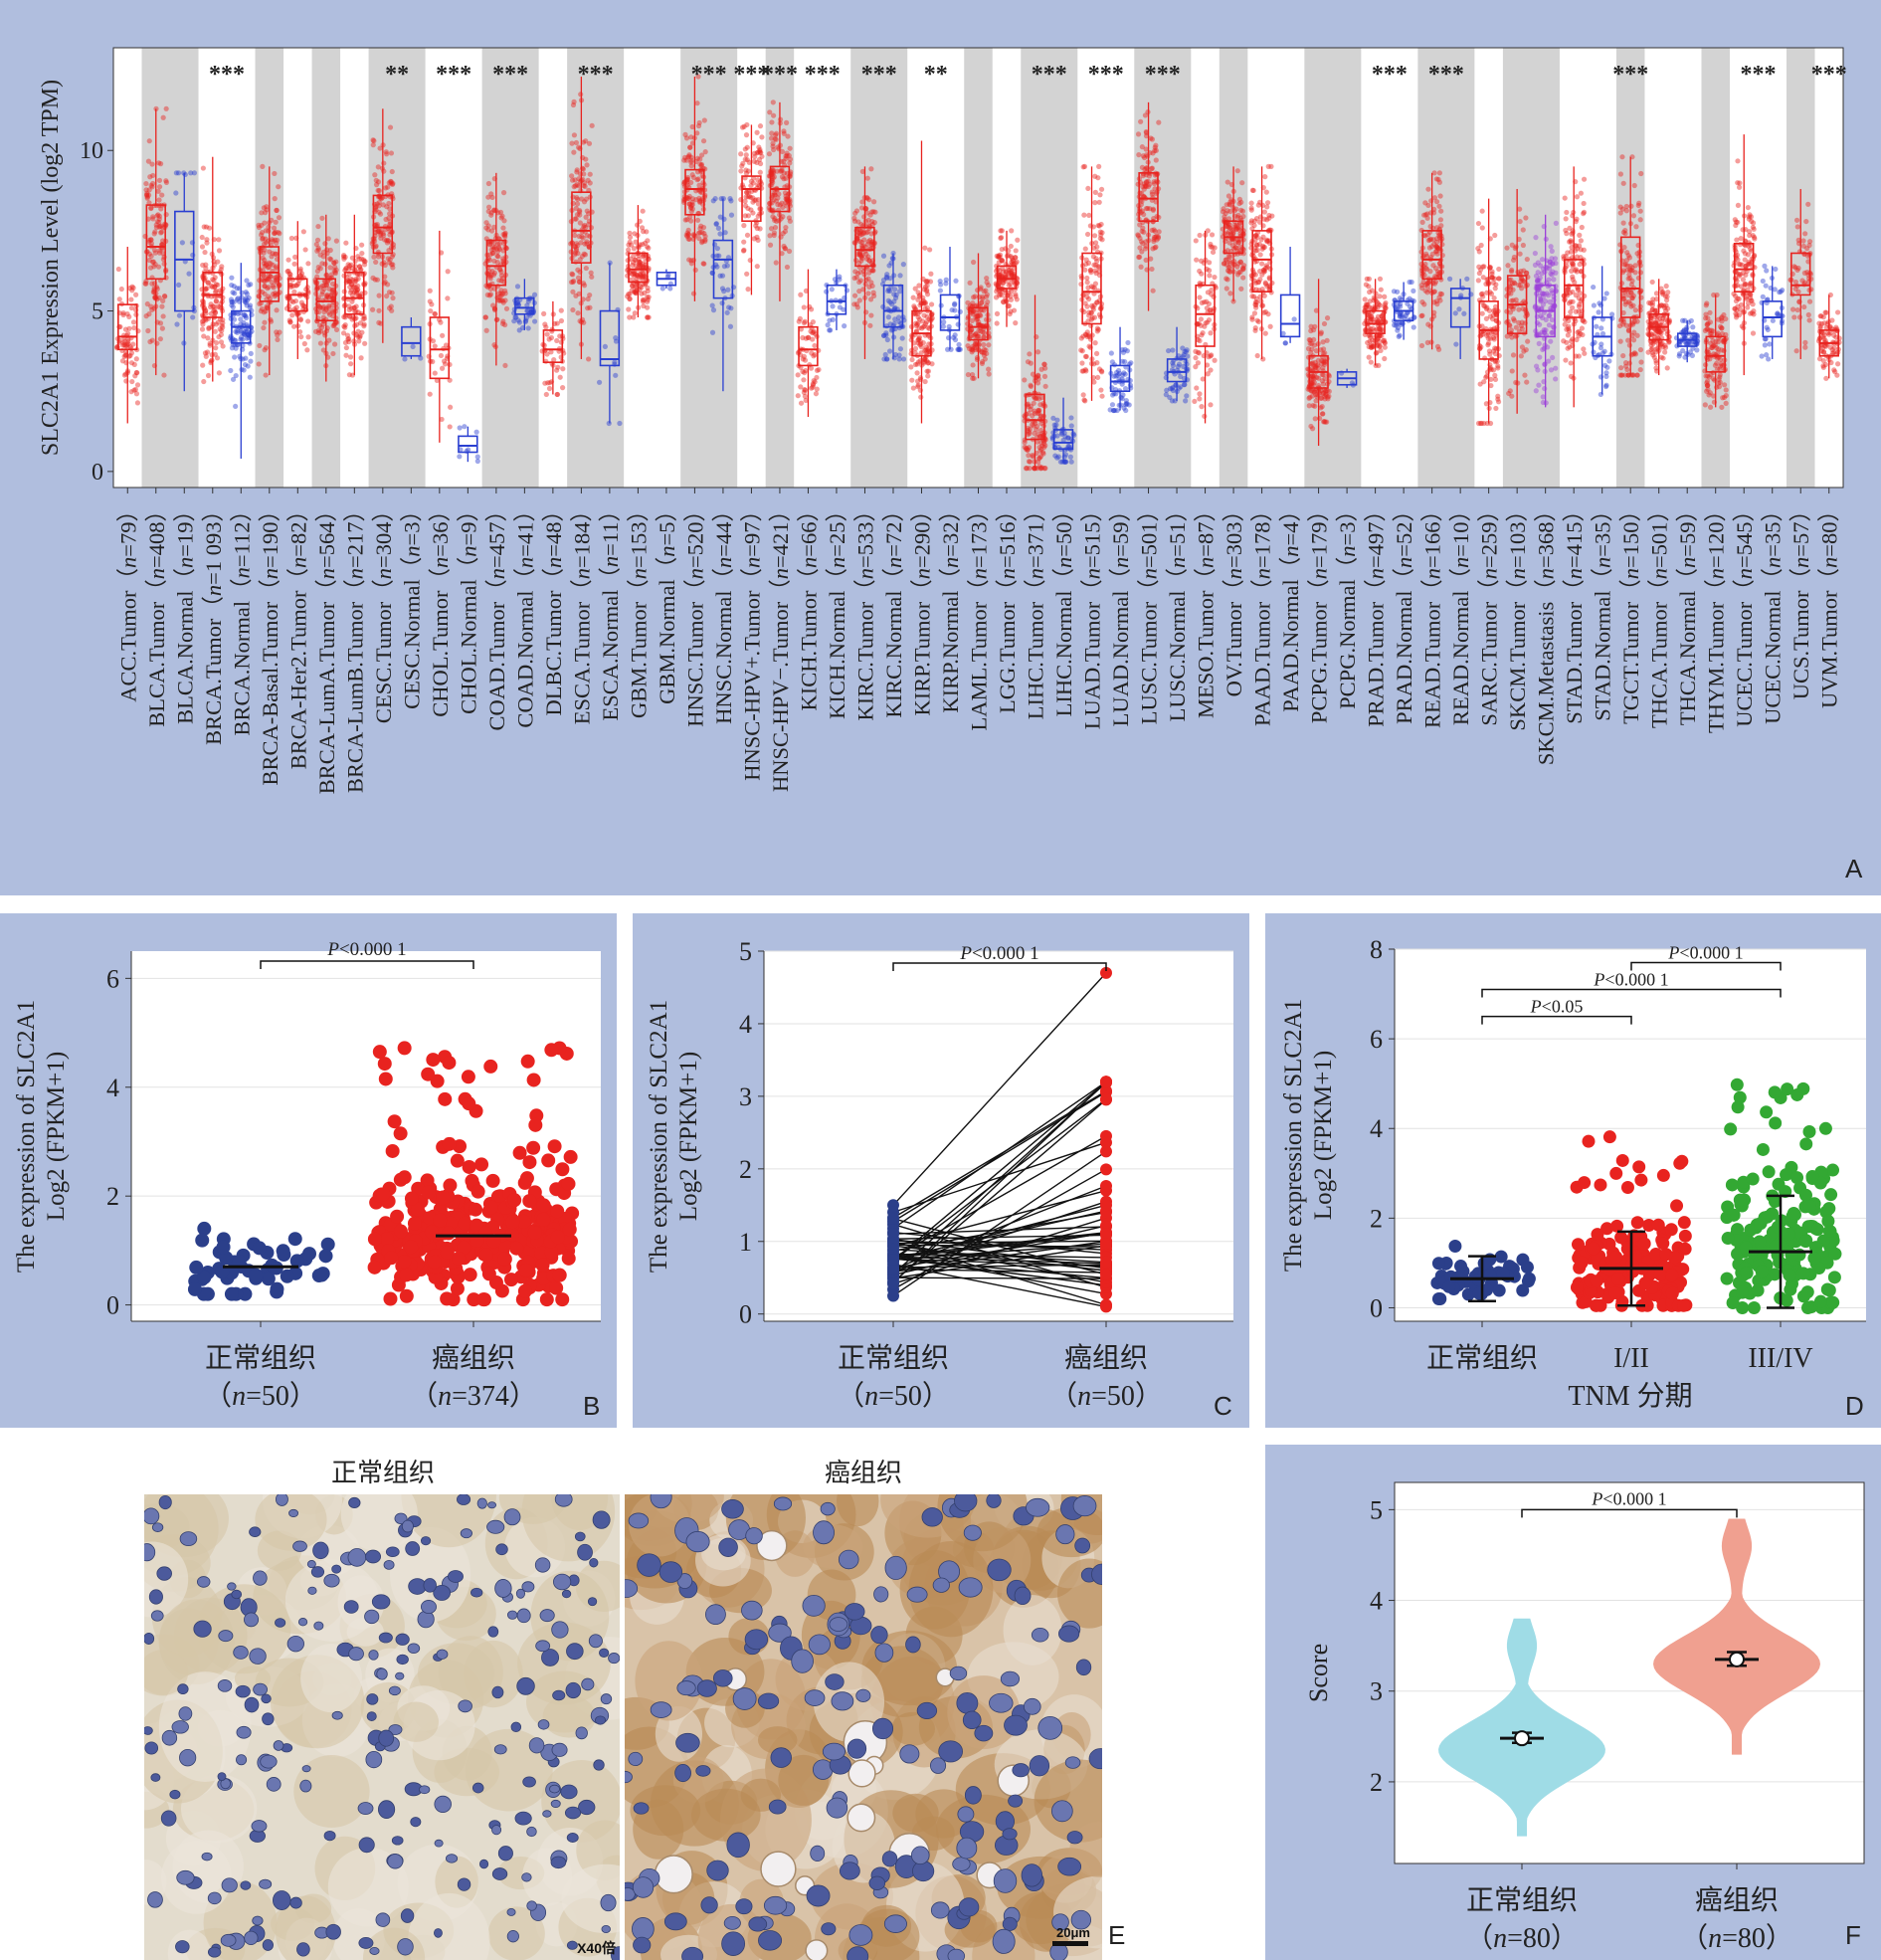  What do you see at coordinates (468, 444) in the screenshot?
I see `box` at bounding box center [468, 444].